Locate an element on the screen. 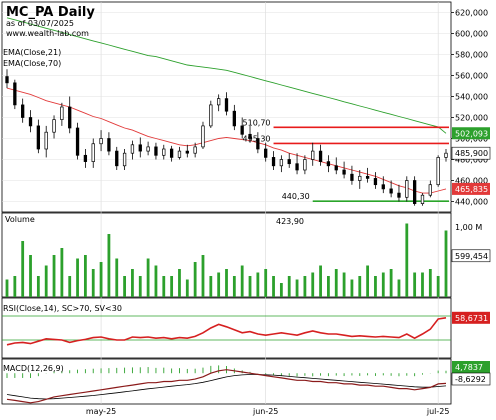  level-label: 440,30 is located at coordinates (296, 196).